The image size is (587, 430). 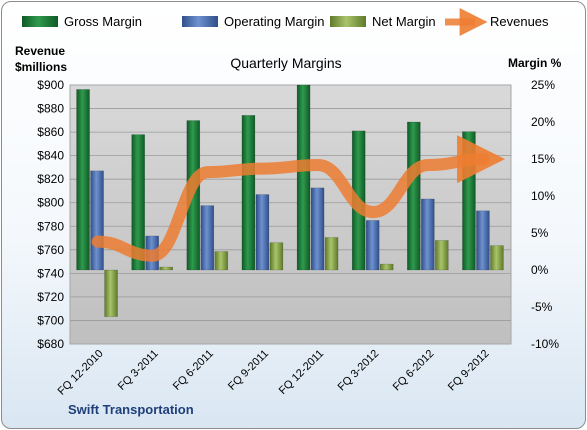 What do you see at coordinates (543, 196) in the screenshot?
I see `right-tick-label: 10%` at bounding box center [543, 196].